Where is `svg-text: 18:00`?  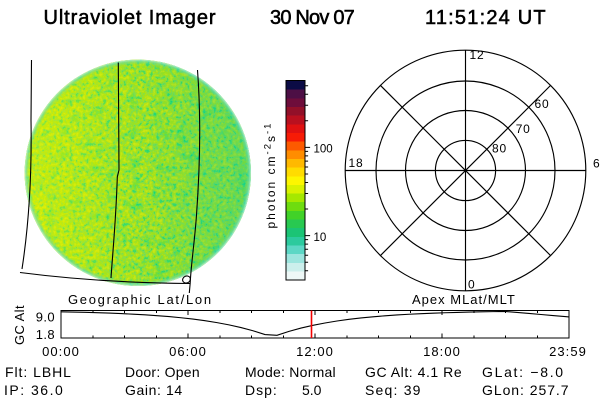
svg-text: 18:00 is located at coordinates (442, 351).